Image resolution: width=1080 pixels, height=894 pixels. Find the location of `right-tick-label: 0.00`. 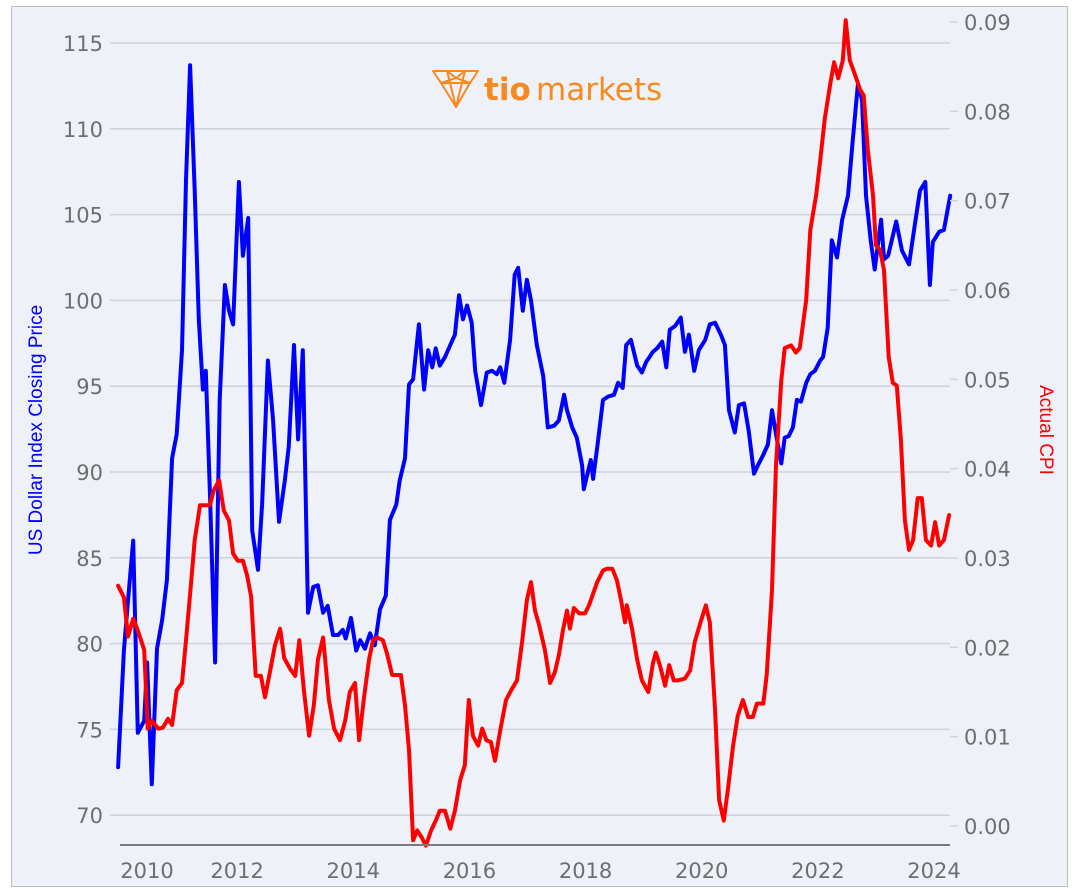

right-tick-label: 0.00 is located at coordinates (987, 827).